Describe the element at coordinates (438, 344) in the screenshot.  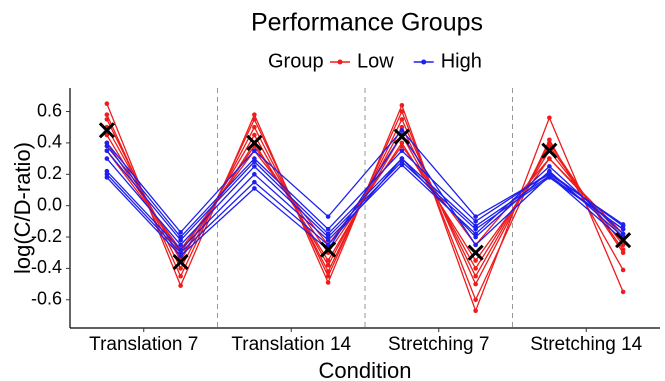
I see `x-tick-label: Stretching 7` at that location.